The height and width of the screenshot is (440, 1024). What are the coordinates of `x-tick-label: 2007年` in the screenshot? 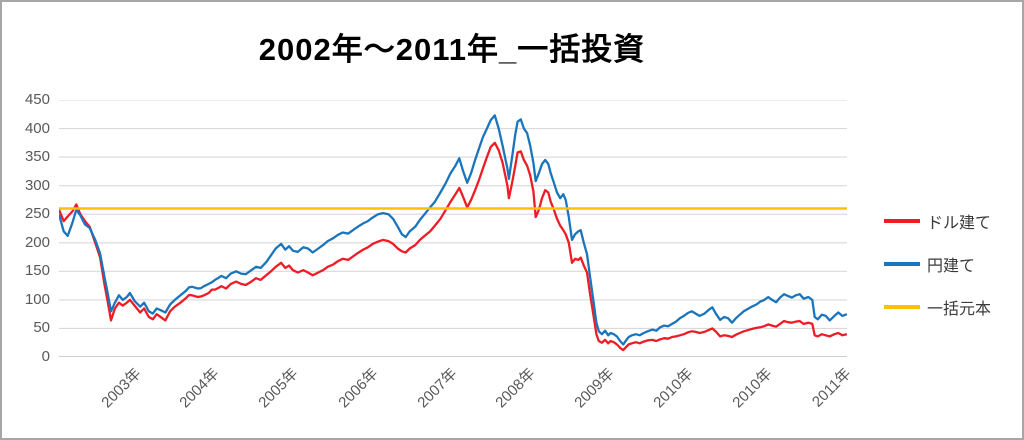 It's located at (437, 388).